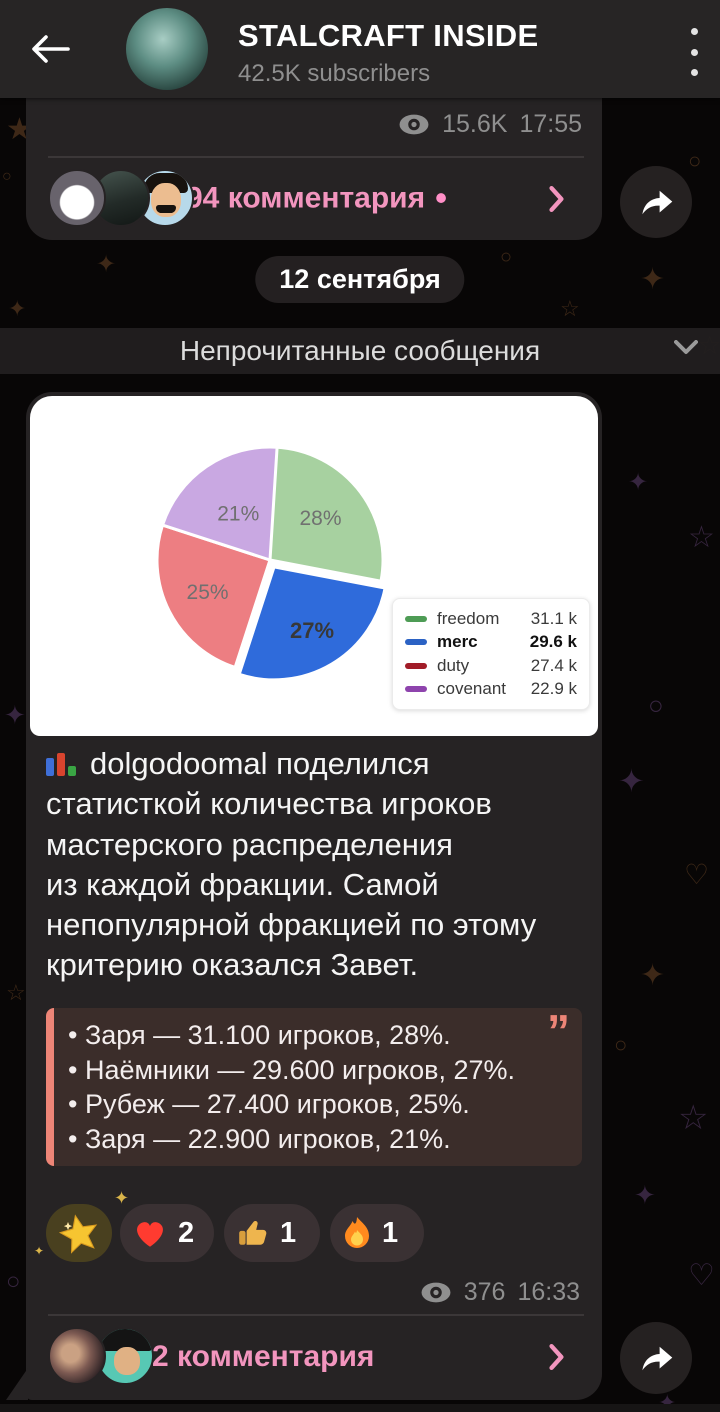 This screenshot has width=720, height=1412. I want to click on quote-line: • Заря — 22.900 игроков, 21%., so click(259, 1138).